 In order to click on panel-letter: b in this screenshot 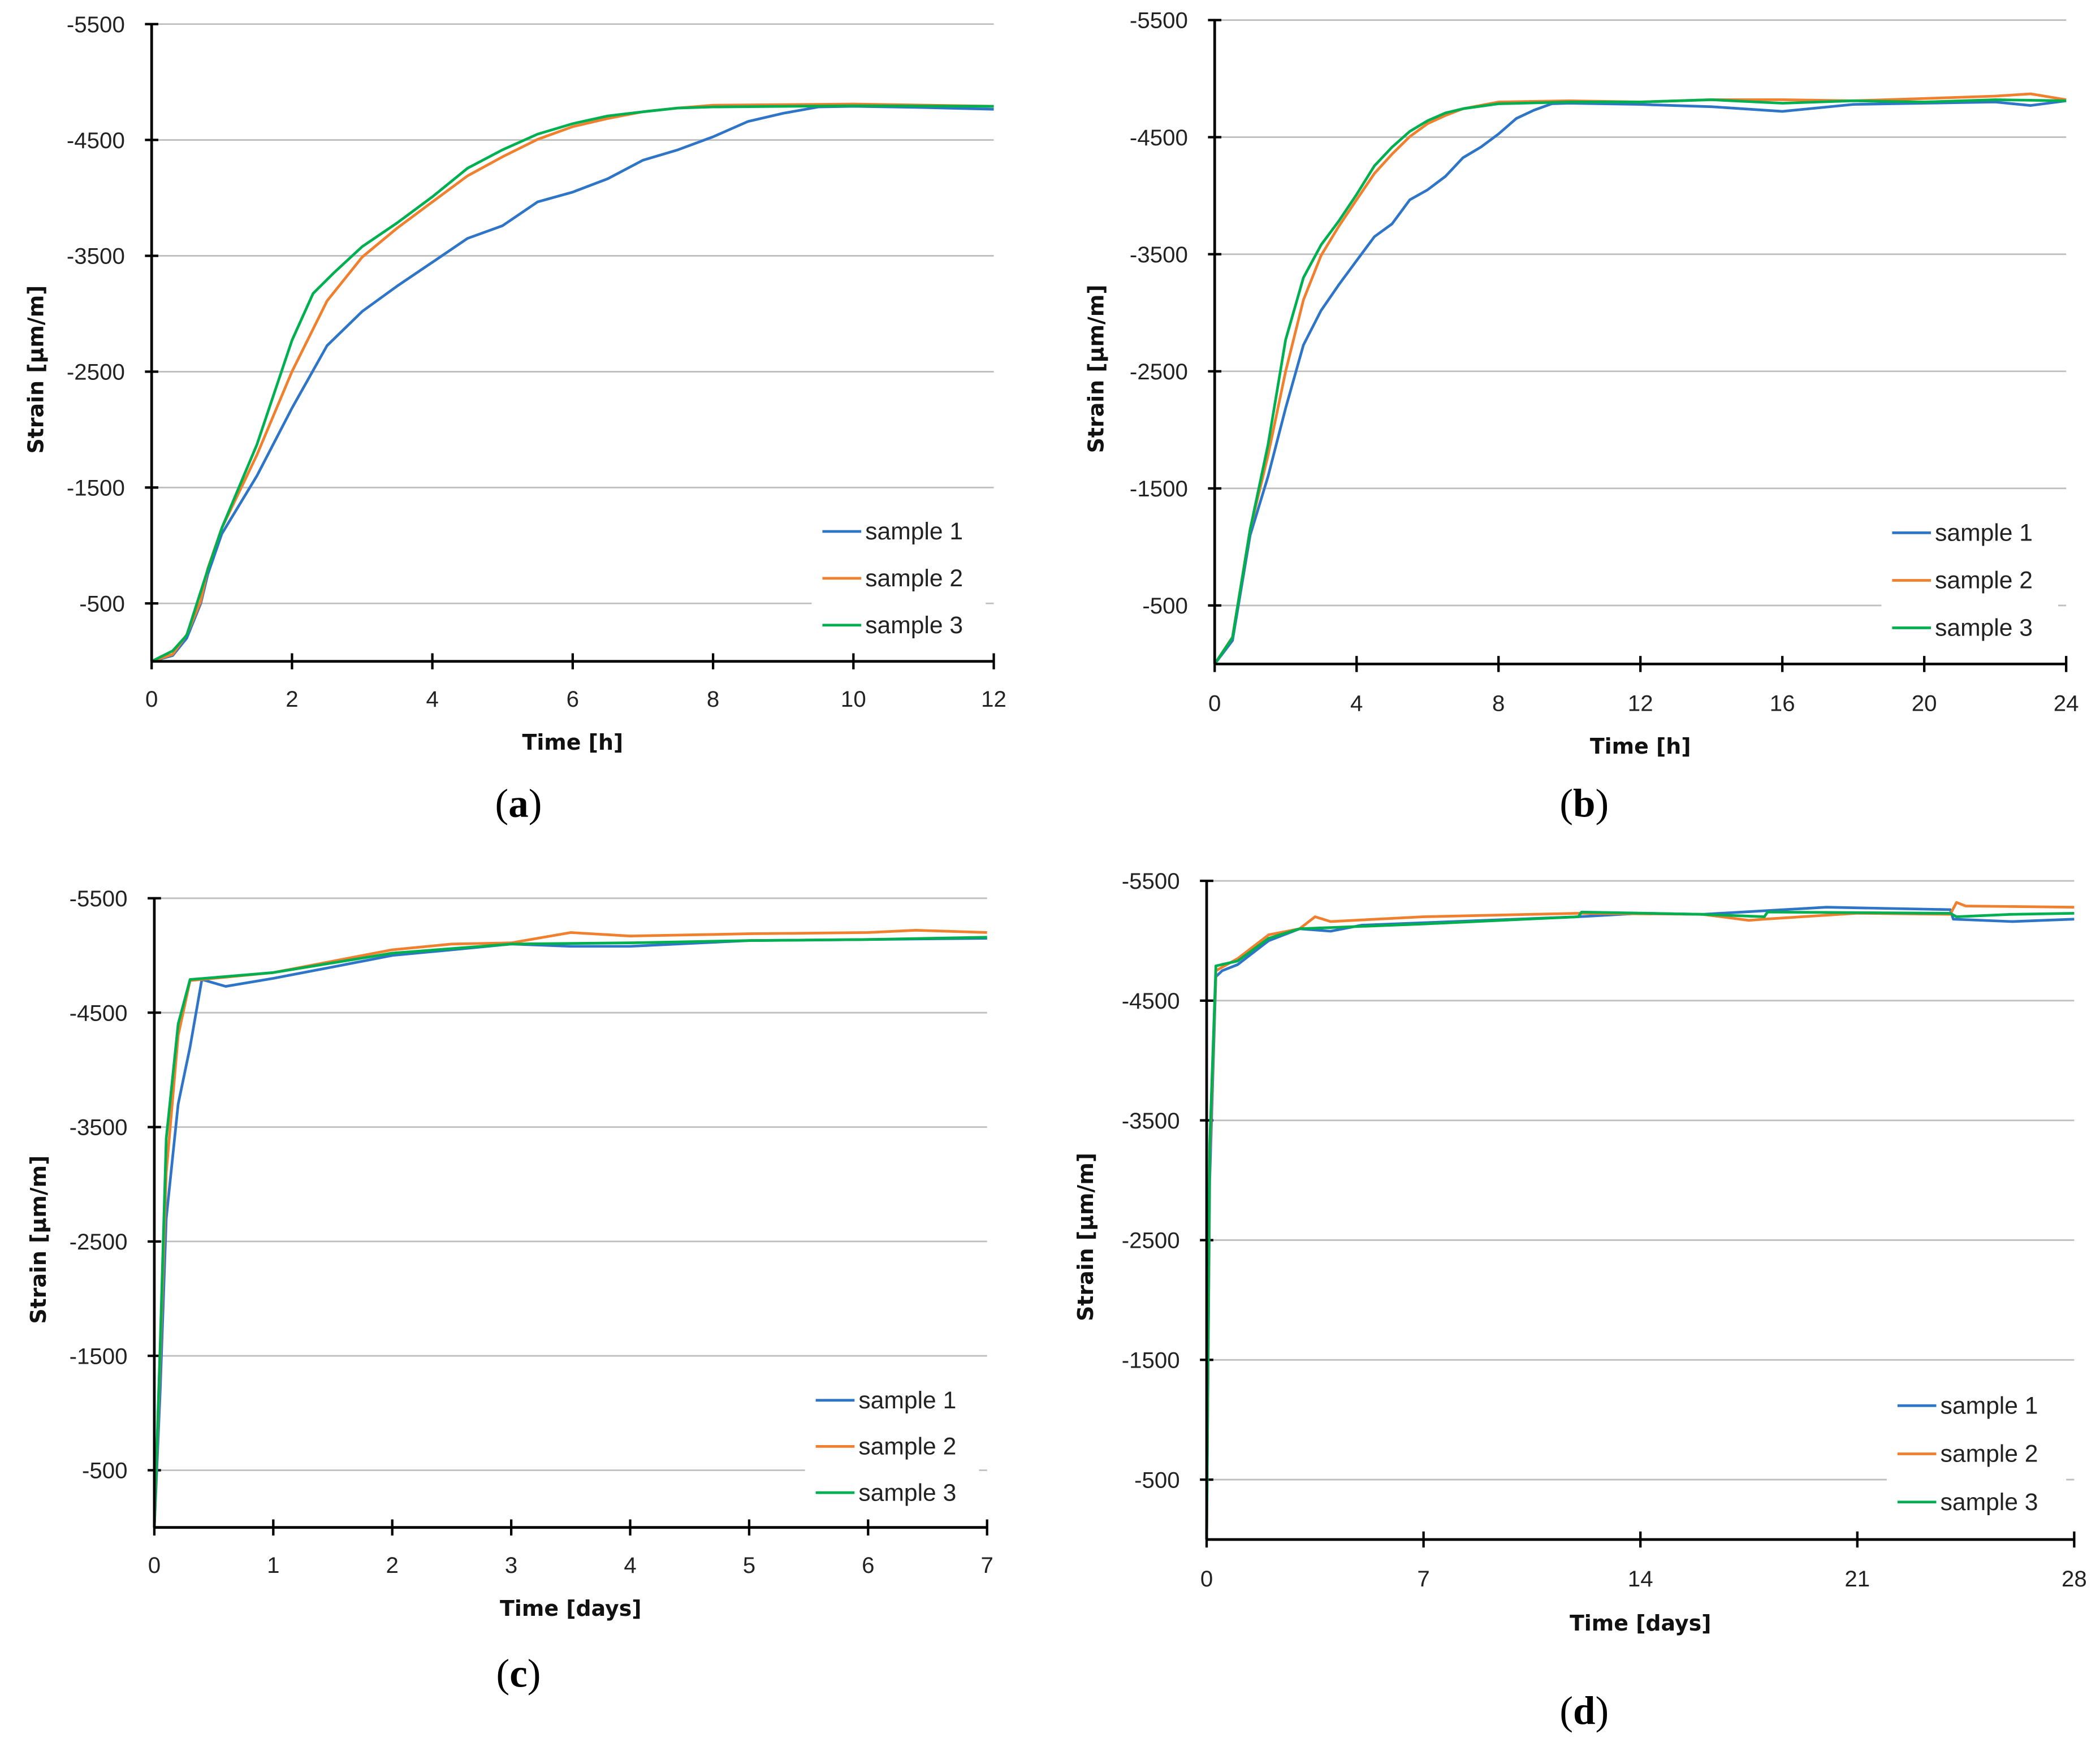, I will do `click(1584, 803)`.